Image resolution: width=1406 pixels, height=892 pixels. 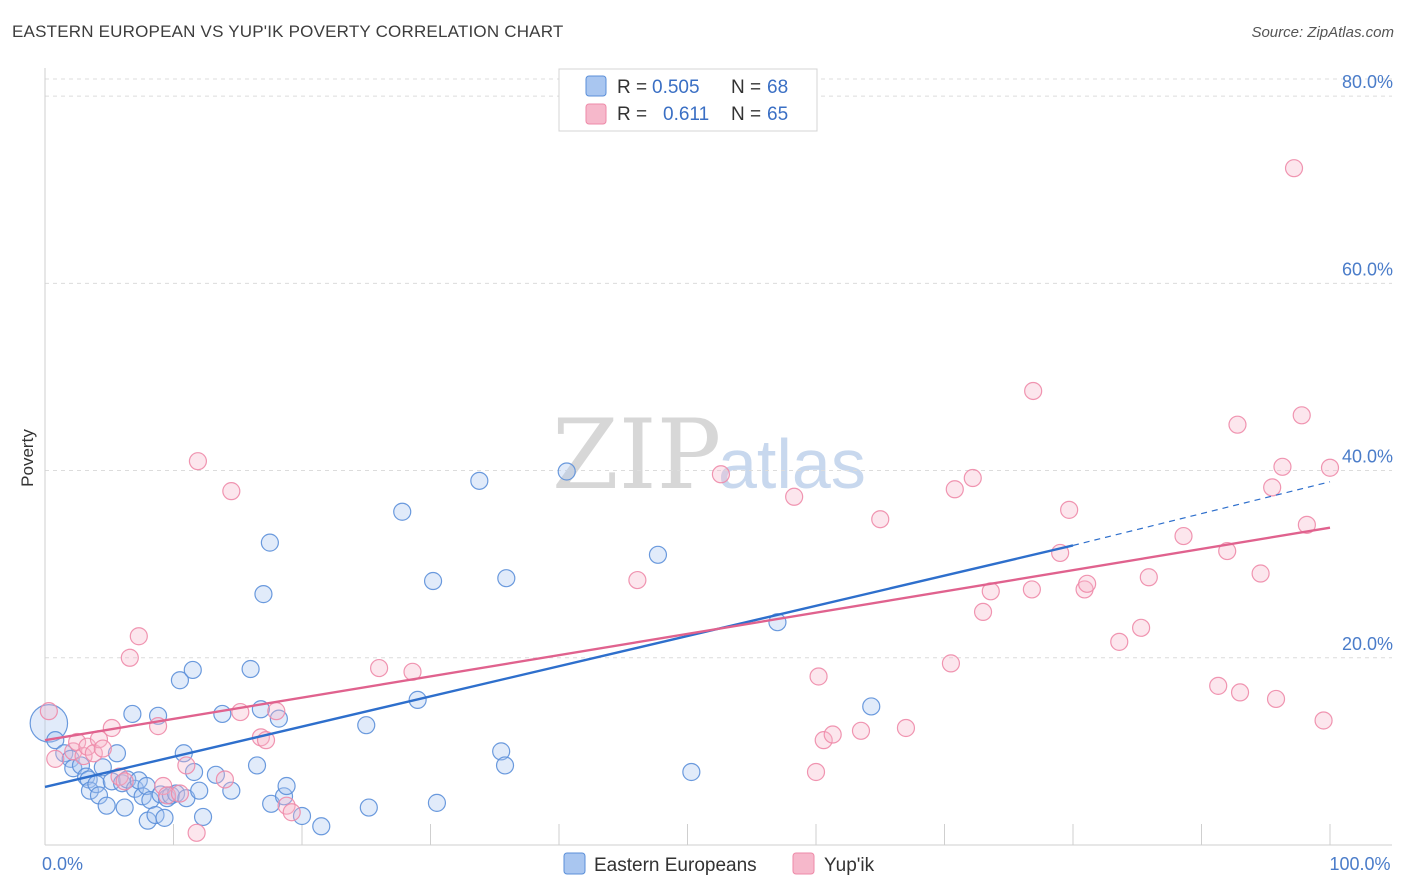 What do you see at coordinates (1367, 457) in the screenshot?
I see `y-tick-label: 40.0%` at bounding box center [1367, 457].